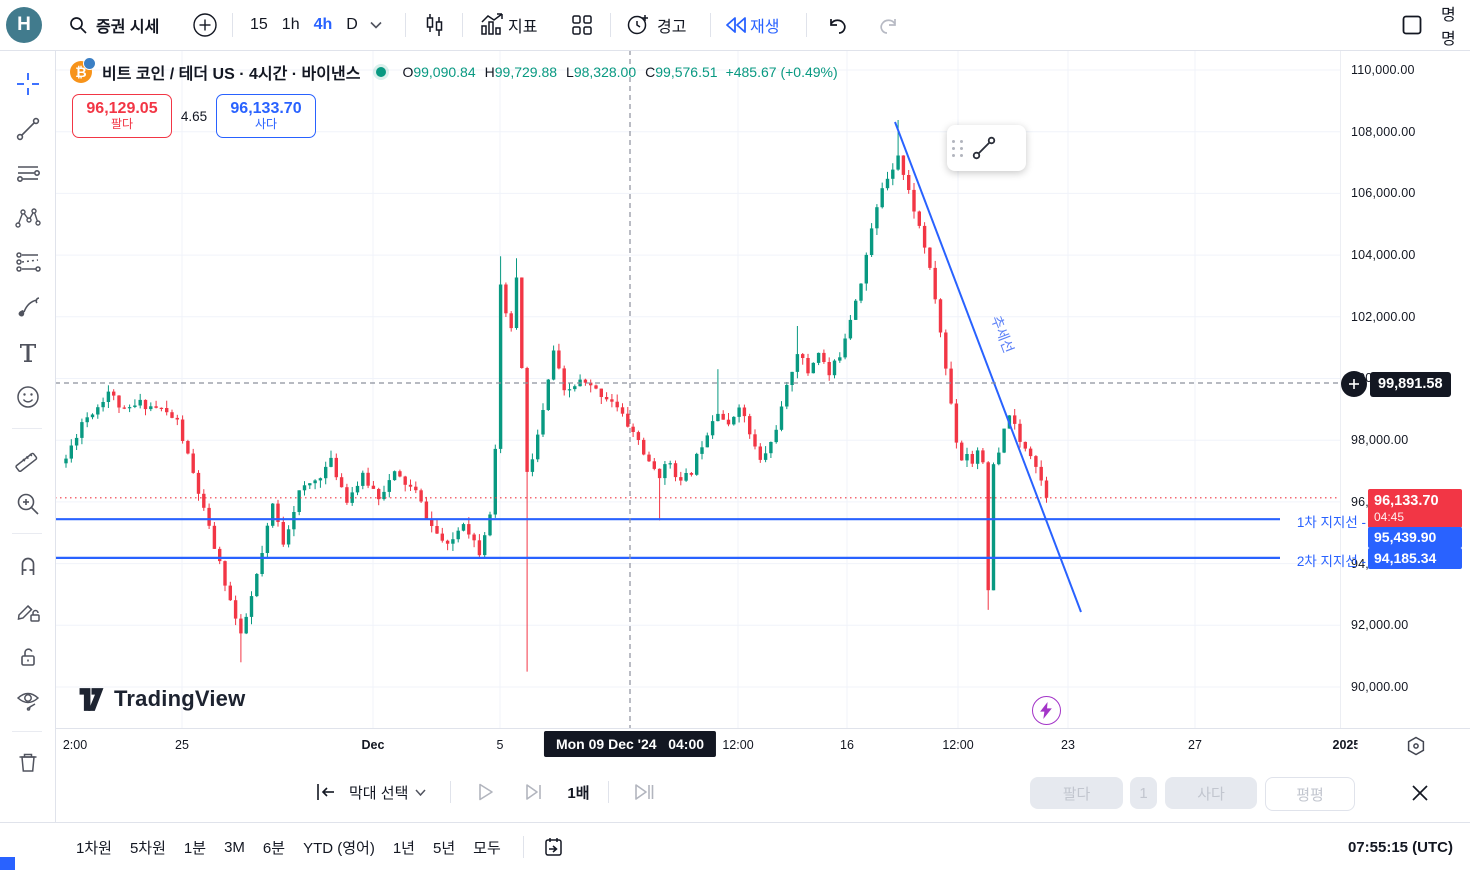  What do you see at coordinates (1331, 522) in the screenshot?
I see `support-line-label-1: 1차 지지선 -` at bounding box center [1331, 522].